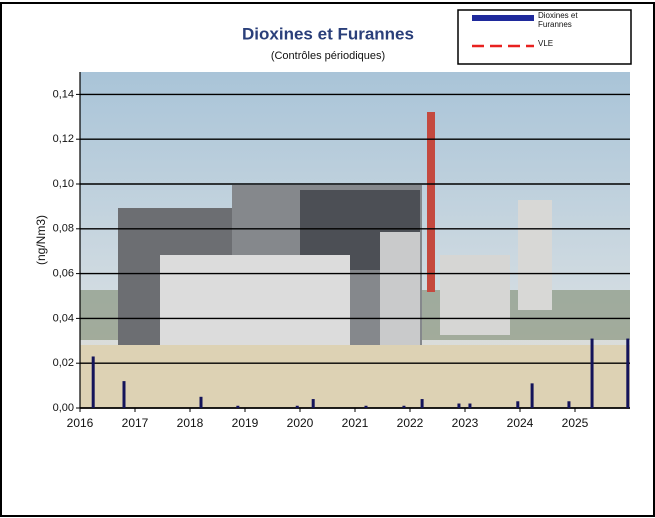 This screenshot has height=518, width=655. I want to click on legend-label: VLE, so click(546, 43).